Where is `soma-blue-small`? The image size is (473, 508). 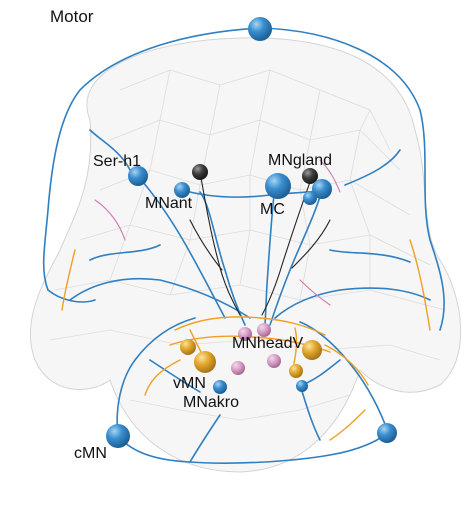
soma-blue-small is located at coordinates (302, 386).